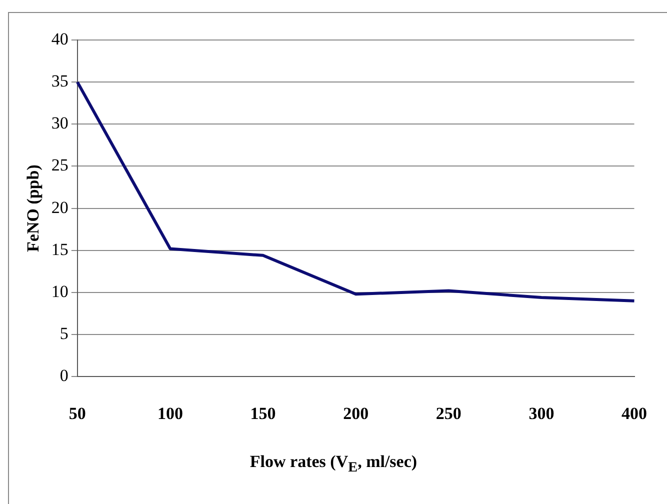 Image resolution: width=667 pixels, height=504 pixels. I want to click on y-tick-label: 25, so click(59, 165).